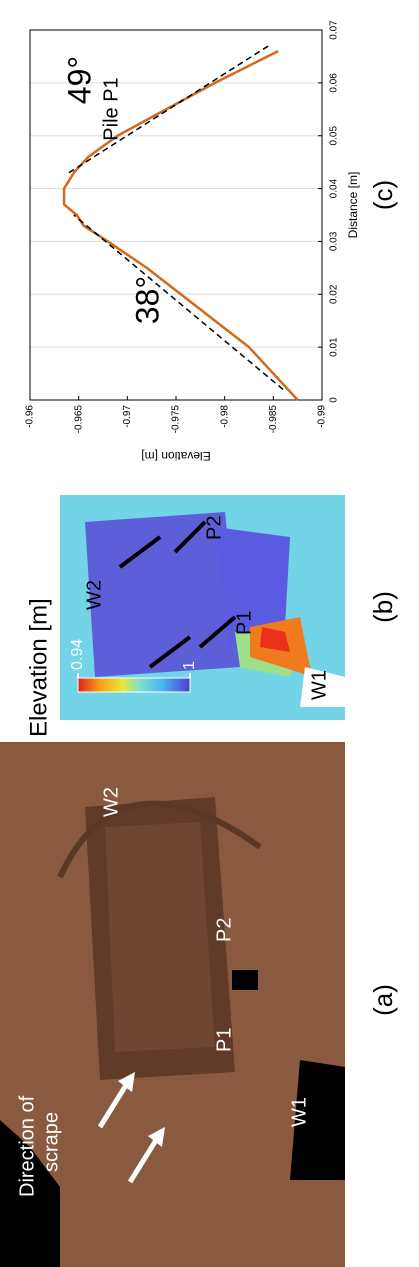 This screenshot has height=1267, width=419. What do you see at coordinates (383, 607) in the screenshot?
I see `caption: (b)` at bounding box center [383, 607].